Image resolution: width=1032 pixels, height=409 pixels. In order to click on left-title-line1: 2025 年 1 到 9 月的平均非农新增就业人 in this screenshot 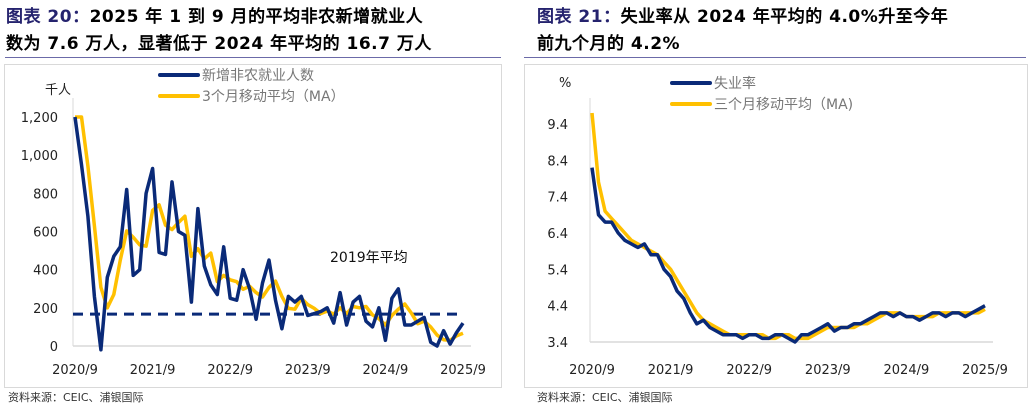, I will do `click(256, 17)`.